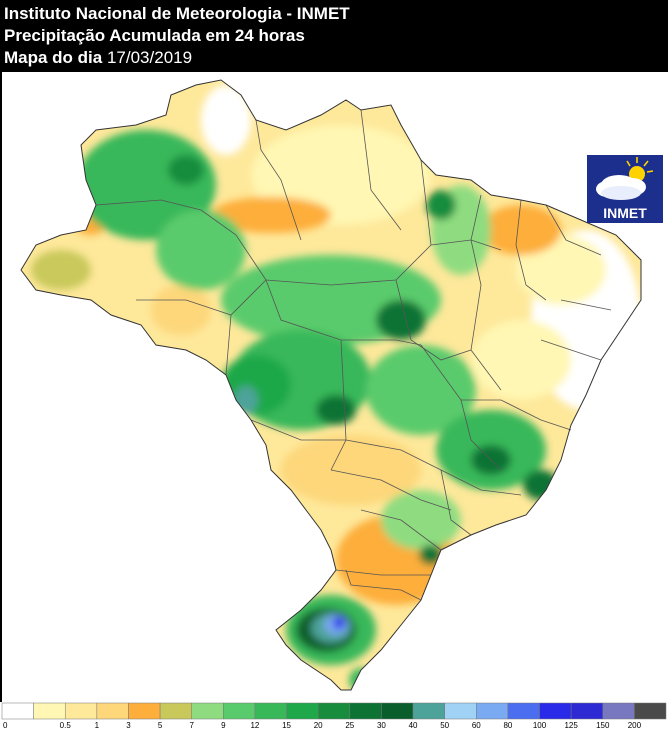  What do you see at coordinates (223, 725) in the screenshot?
I see `legend-tick-label: 9` at bounding box center [223, 725].